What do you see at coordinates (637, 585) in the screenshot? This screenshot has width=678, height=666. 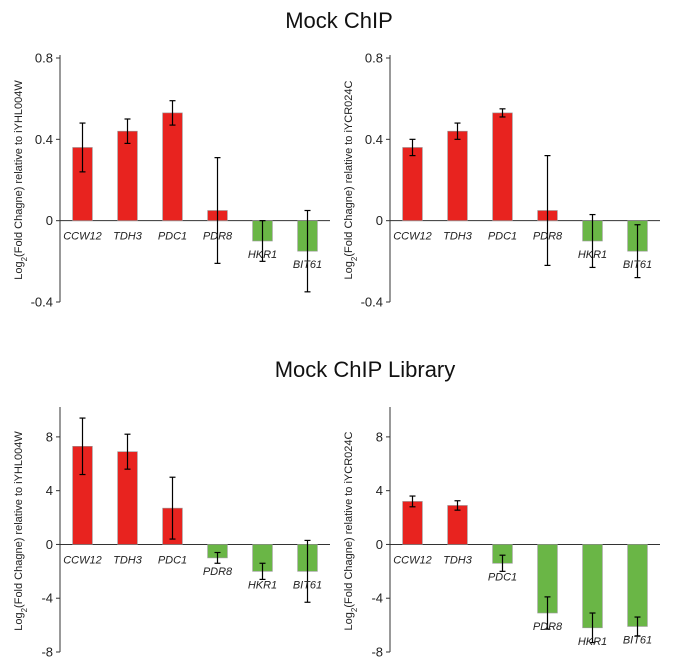 I see `bar-bit61` at bounding box center [637, 585].